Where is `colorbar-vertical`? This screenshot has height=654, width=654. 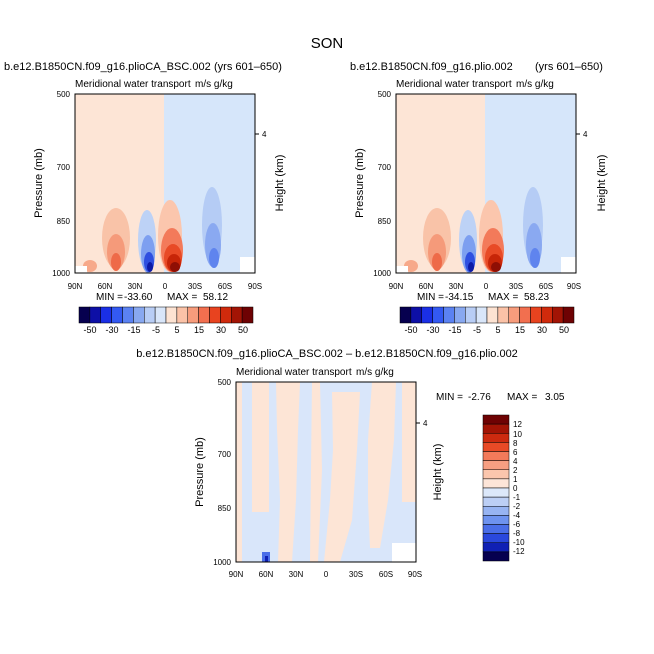
colorbar-vertical is located at coordinates (496, 488).